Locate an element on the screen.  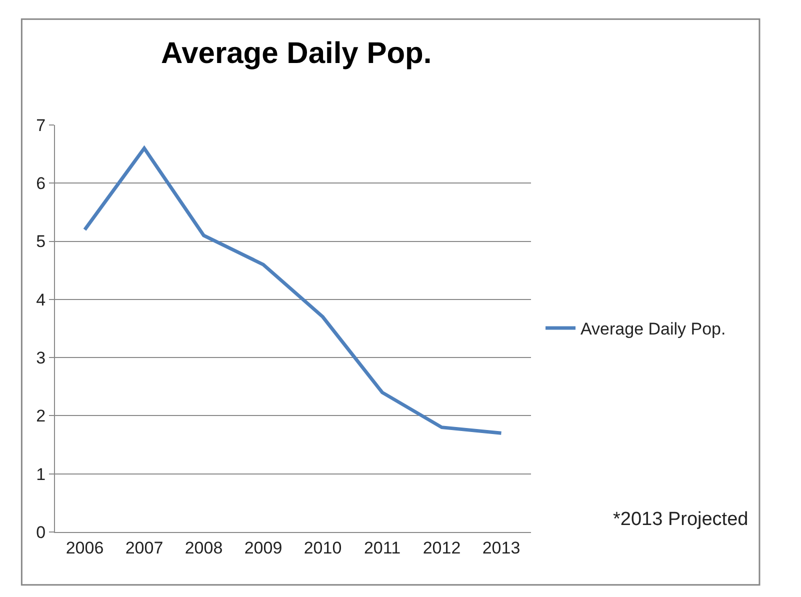
x-tick-label: 2013 is located at coordinates (501, 548).